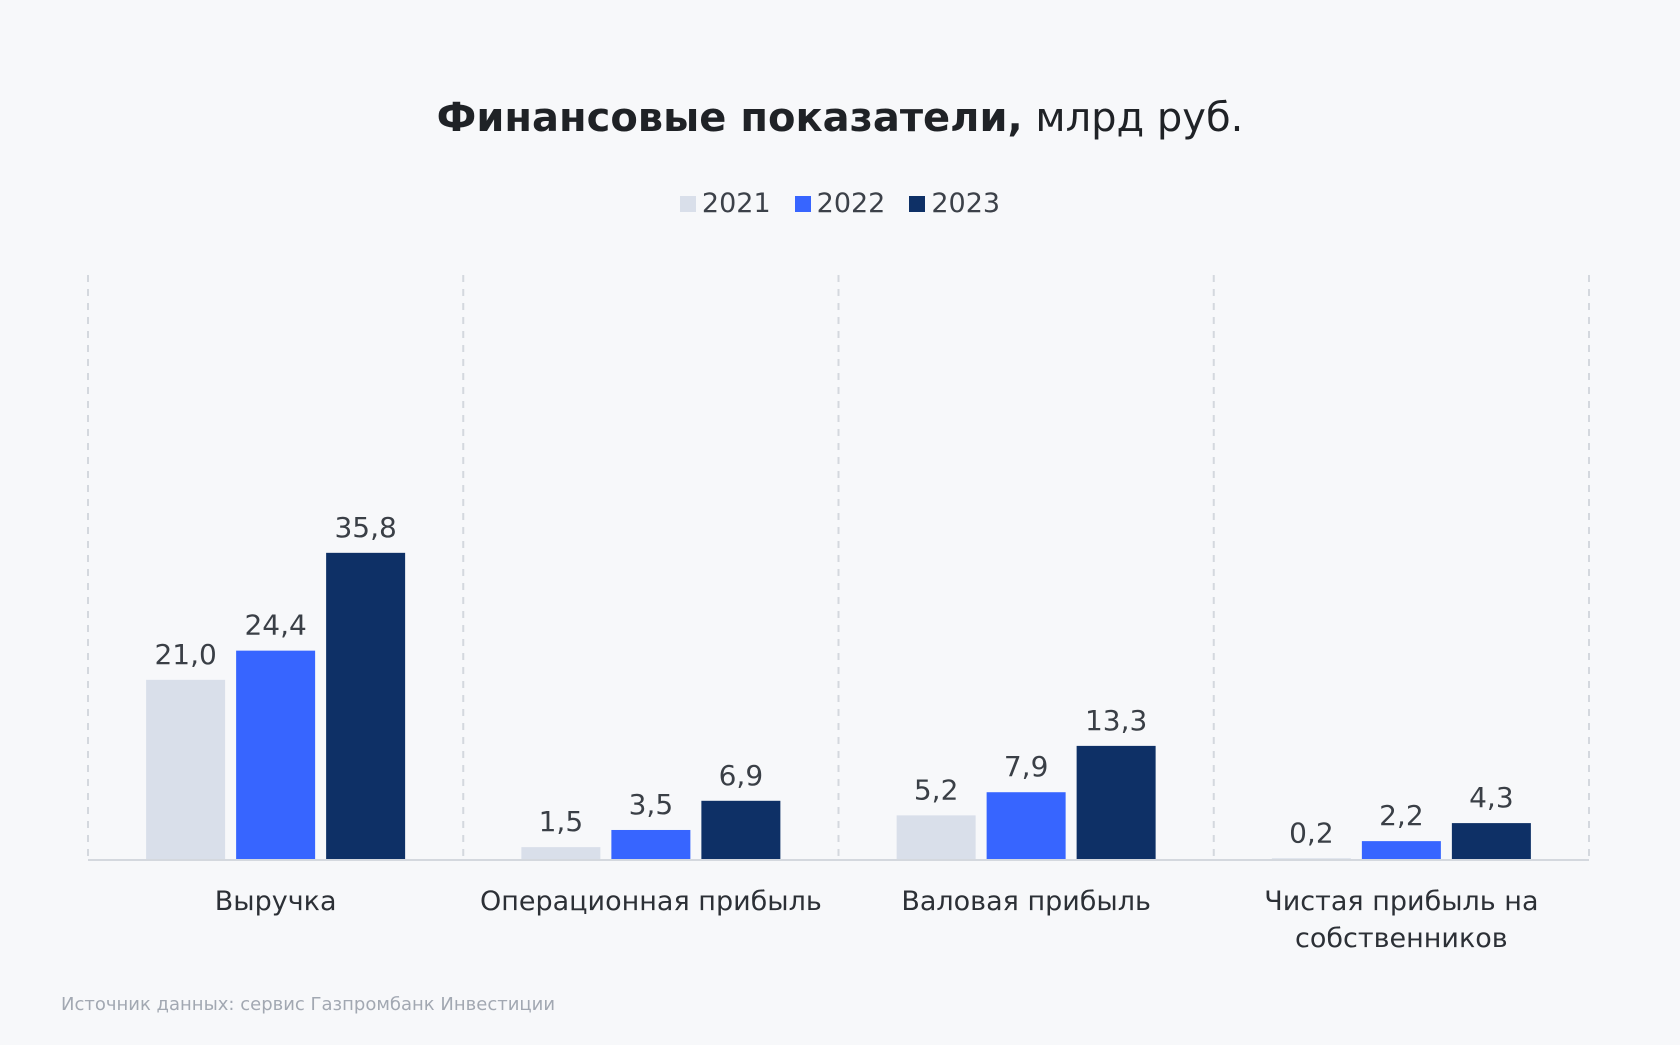 The image size is (1680, 1045). What do you see at coordinates (365, 527) in the screenshot?
I see `data-label: 35,8` at bounding box center [365, 527].